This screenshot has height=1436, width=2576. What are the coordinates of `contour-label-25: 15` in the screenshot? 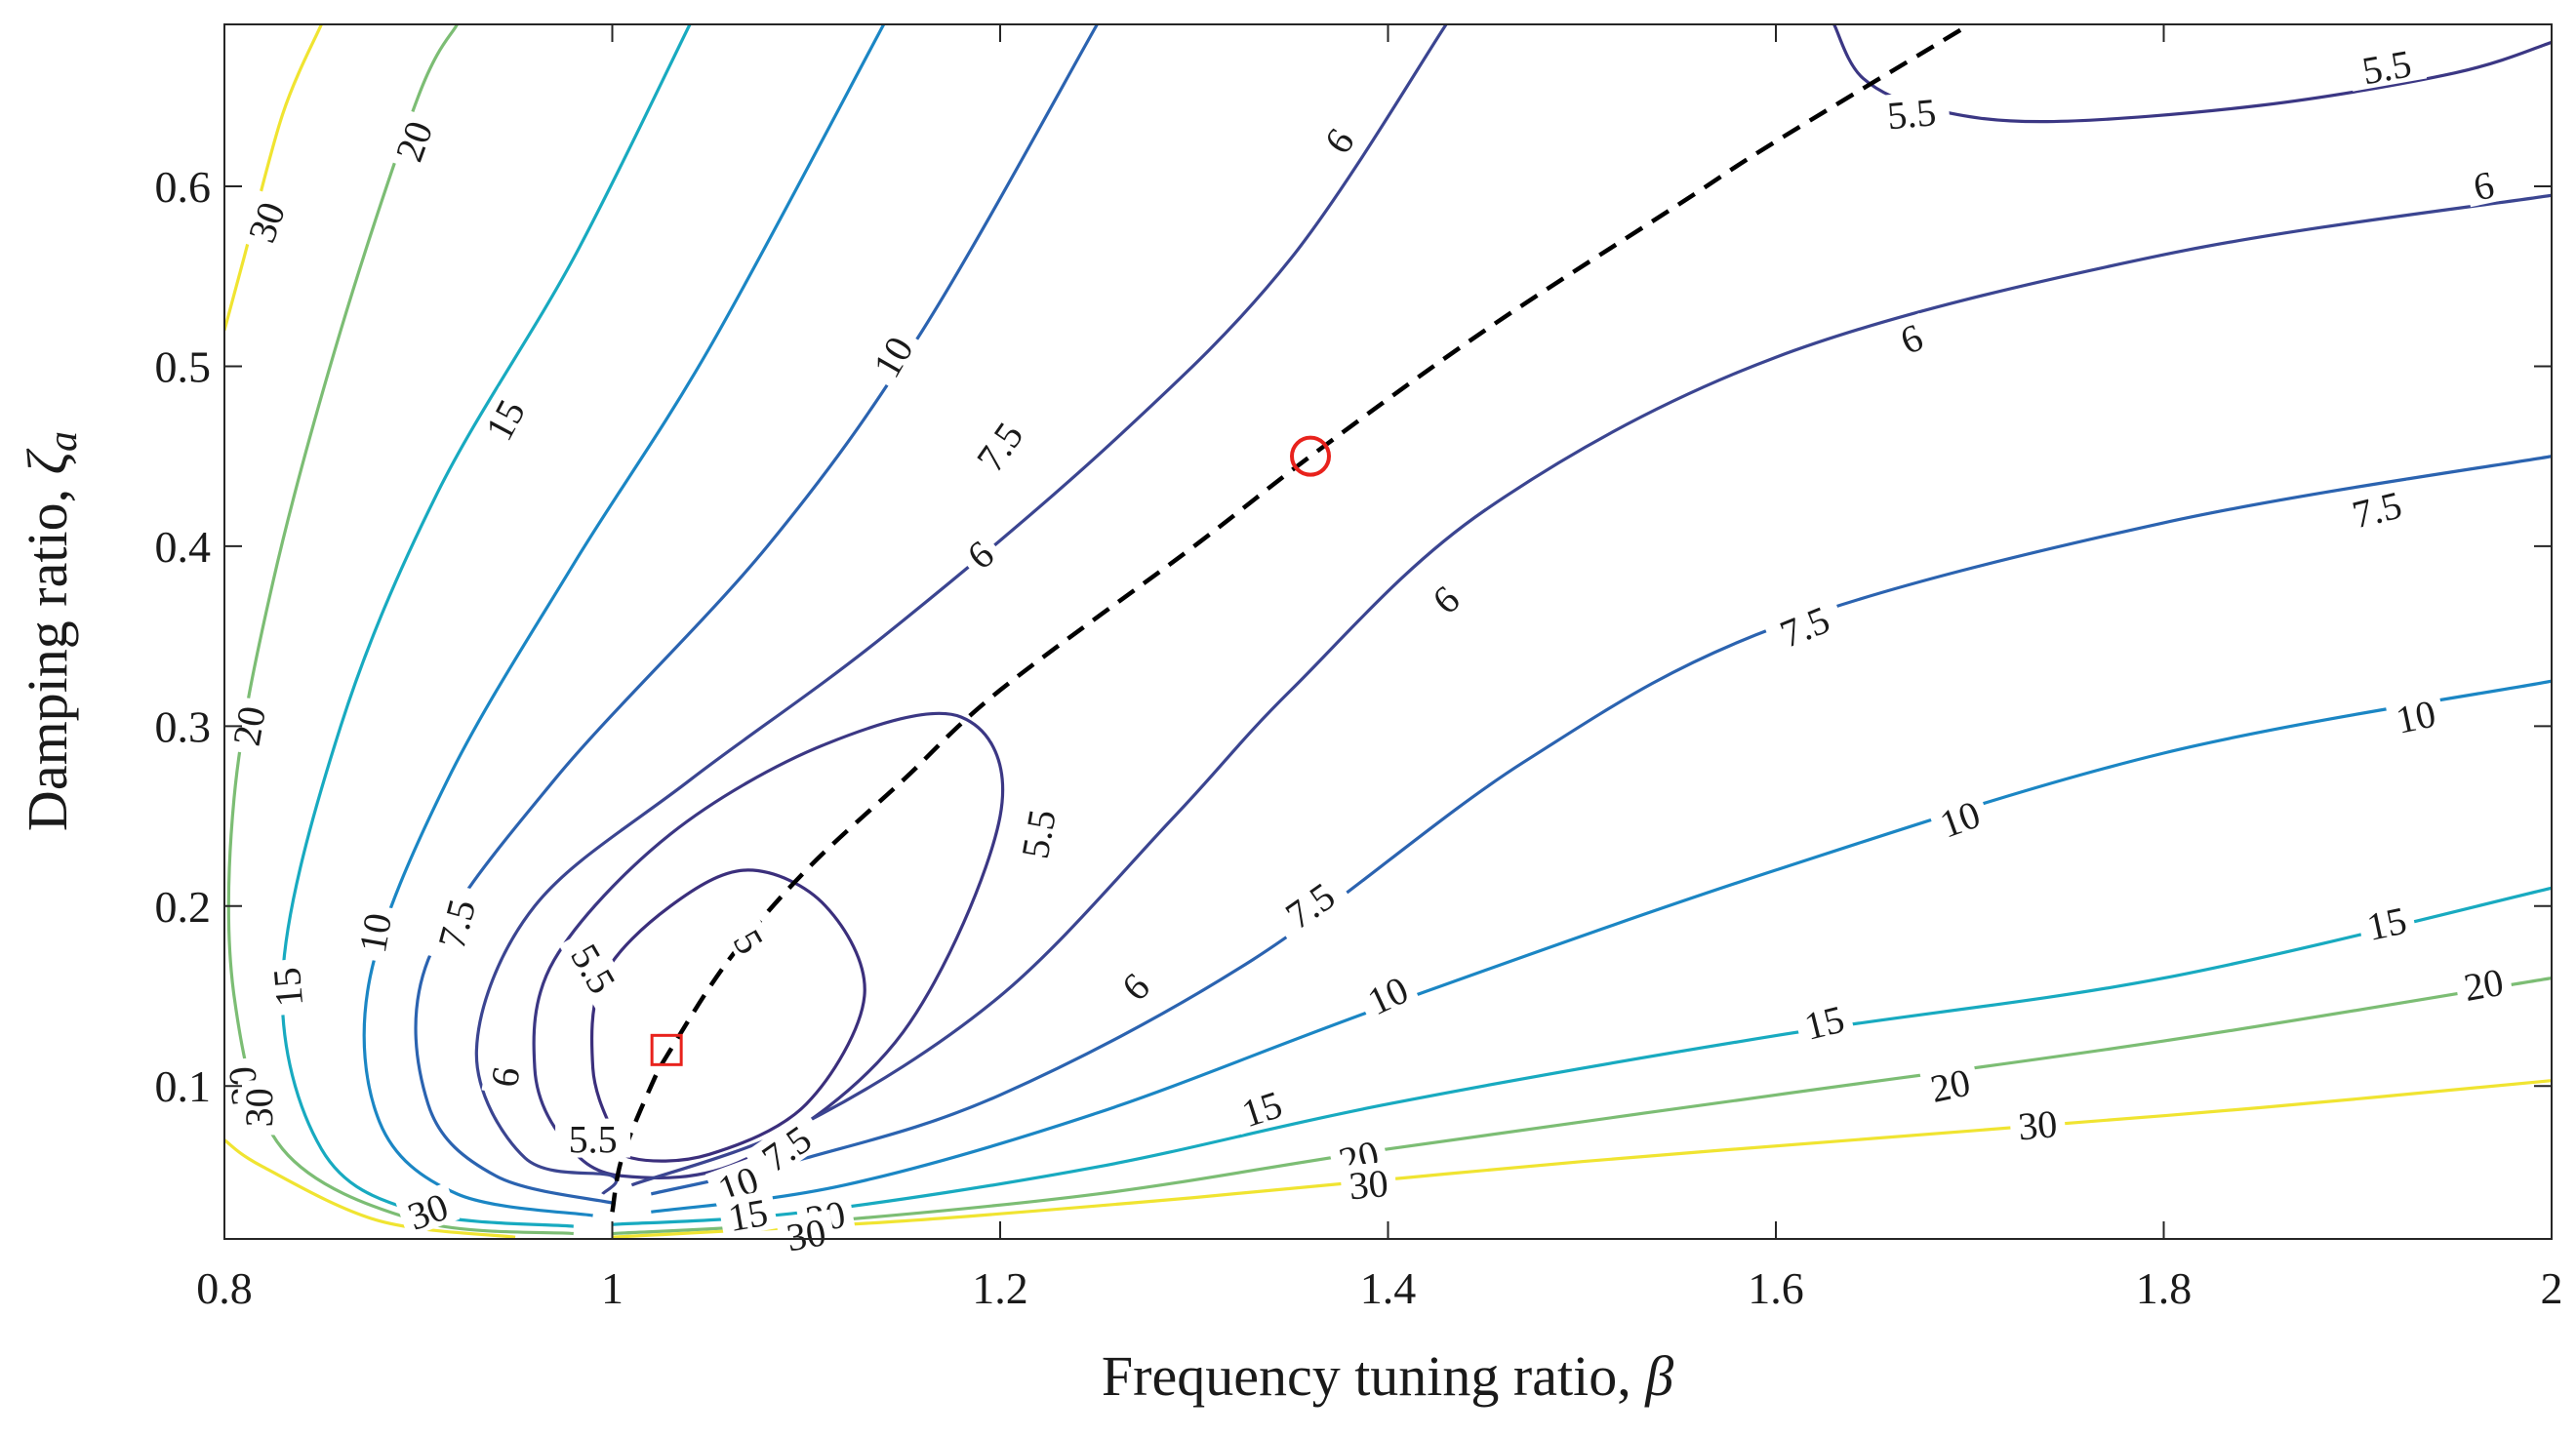 It's located at (287, 988).